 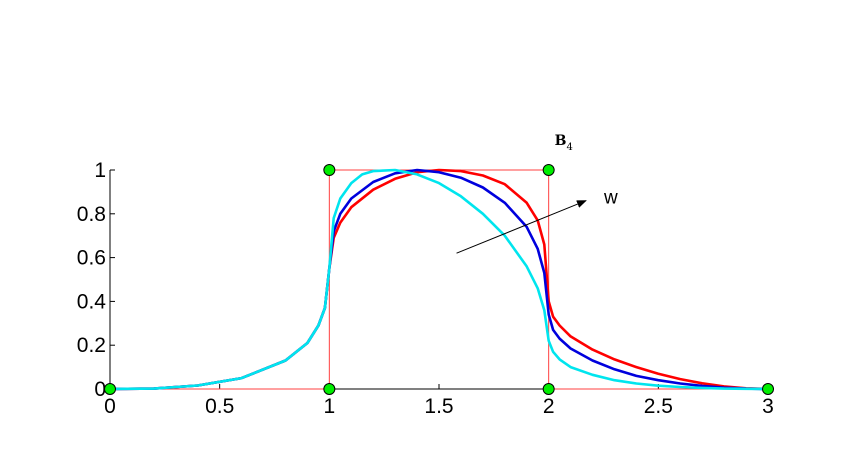 I want to click on x-tick-label: 1.5, so click(x=438, y=406).